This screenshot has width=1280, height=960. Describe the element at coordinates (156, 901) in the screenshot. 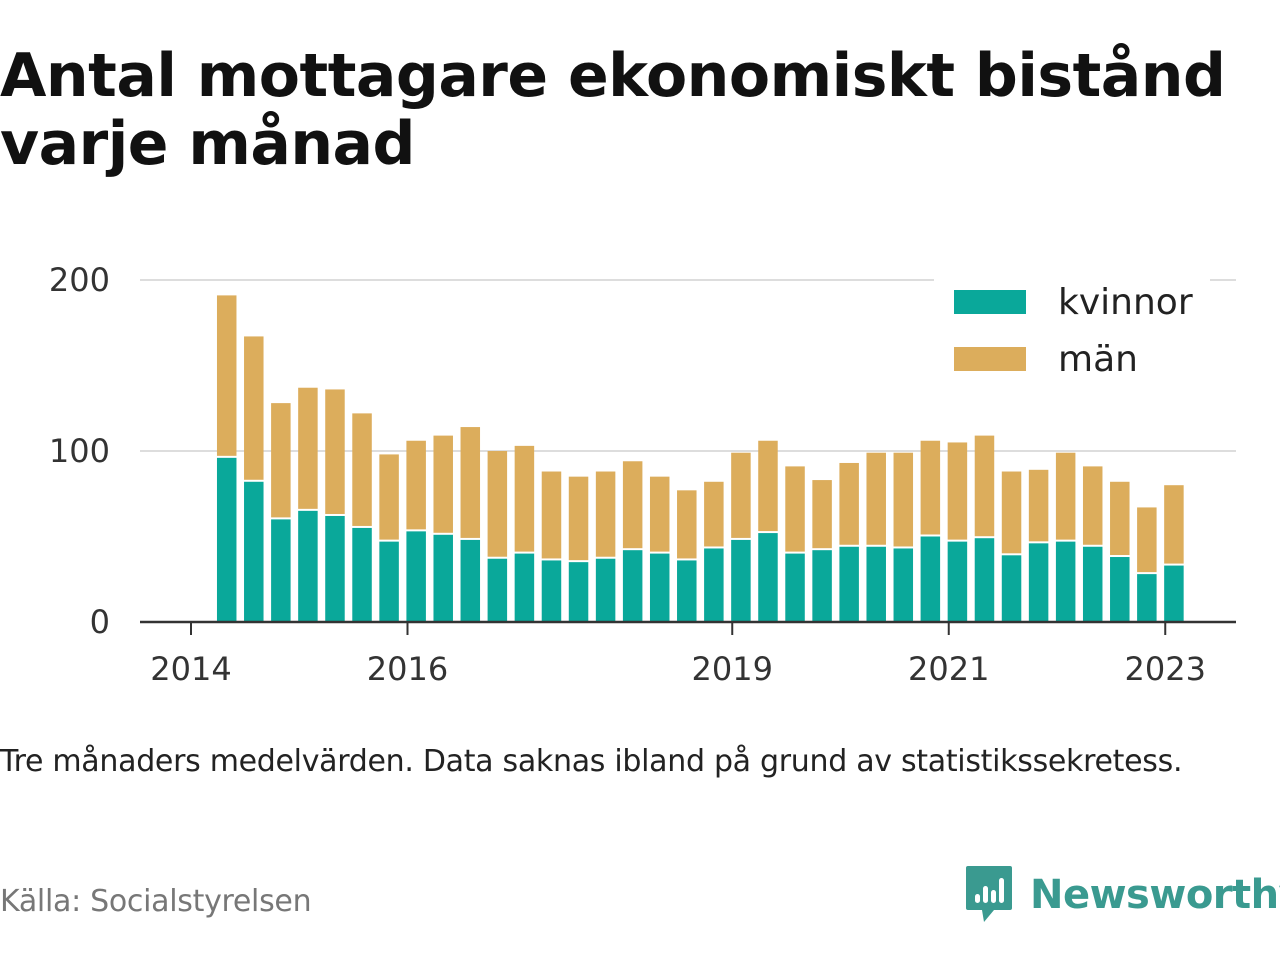

I see `source-text: Källa: Socialstyrelsen` at that location.